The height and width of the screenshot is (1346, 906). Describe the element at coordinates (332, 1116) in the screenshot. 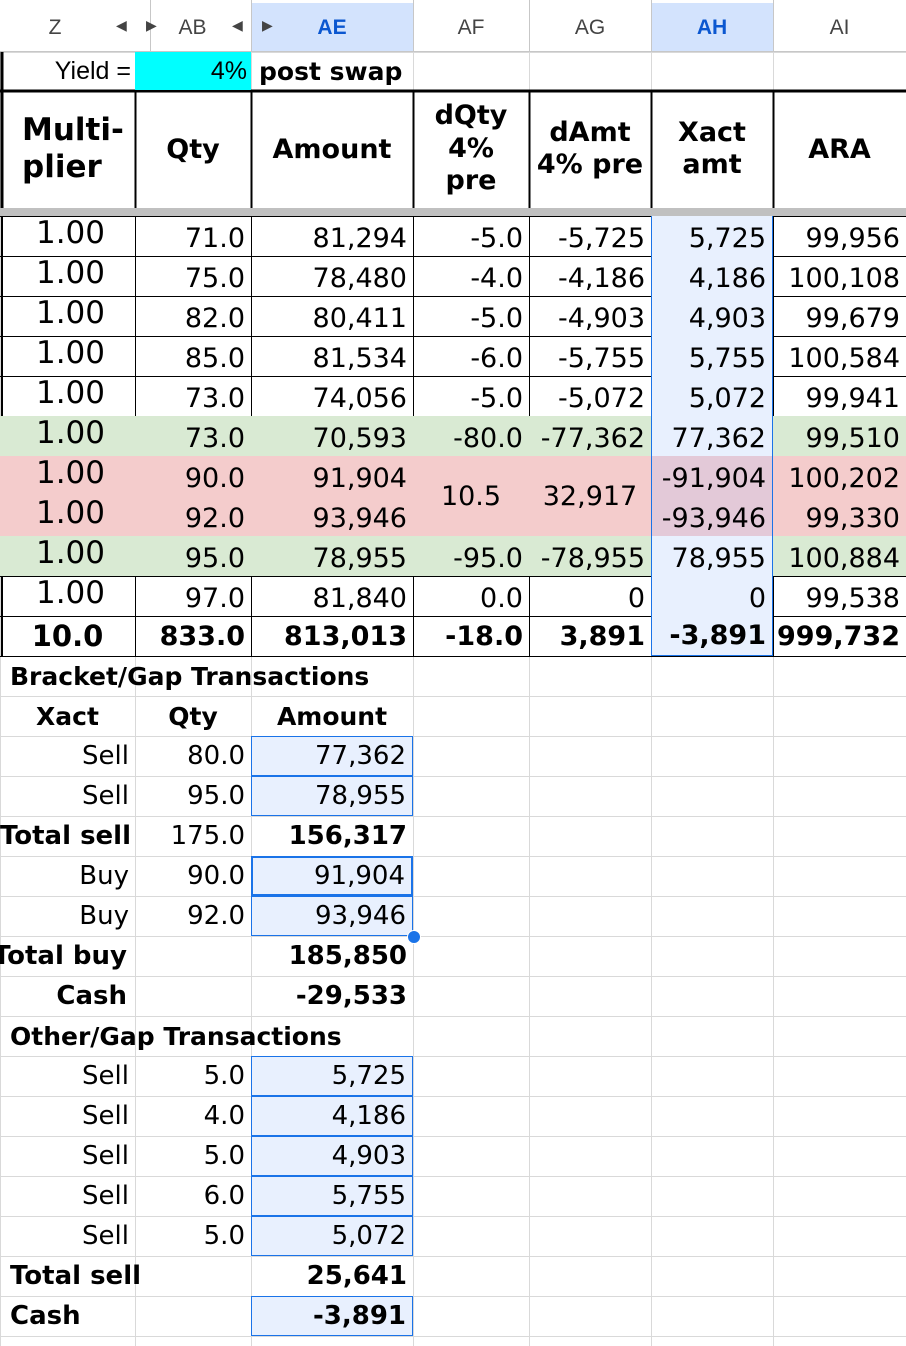

I see `other-sell-amount: 4,186` at that location.